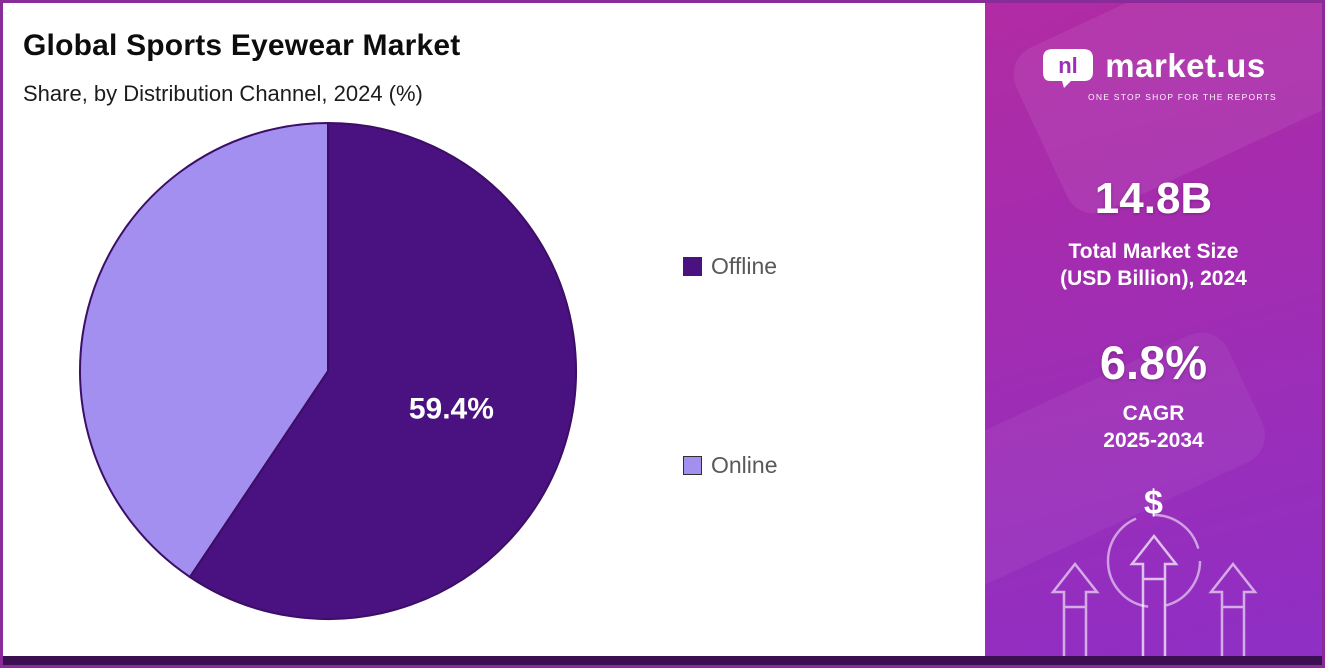 The height and width of the screenshot is (668, 1325). Describe the element at coordinates (1153, 503) in the screenshot. I see `dollar-icon: $` at that location.